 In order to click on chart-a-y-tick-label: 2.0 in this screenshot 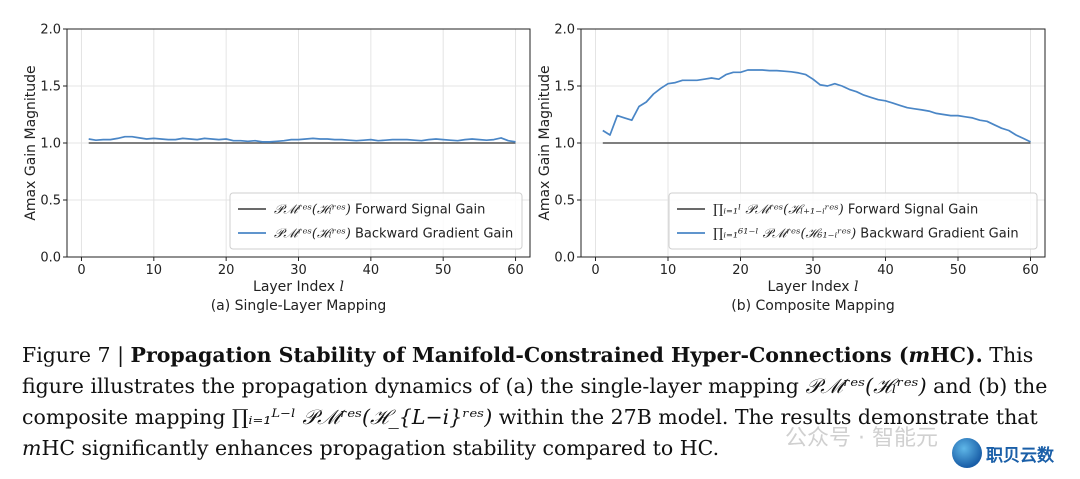, I will do `click(50, 30)`.